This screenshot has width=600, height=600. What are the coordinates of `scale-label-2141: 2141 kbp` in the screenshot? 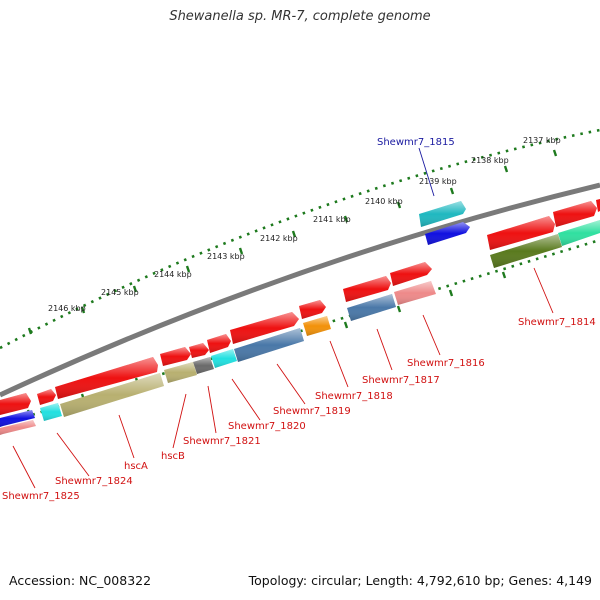 It's located at (332, 219).